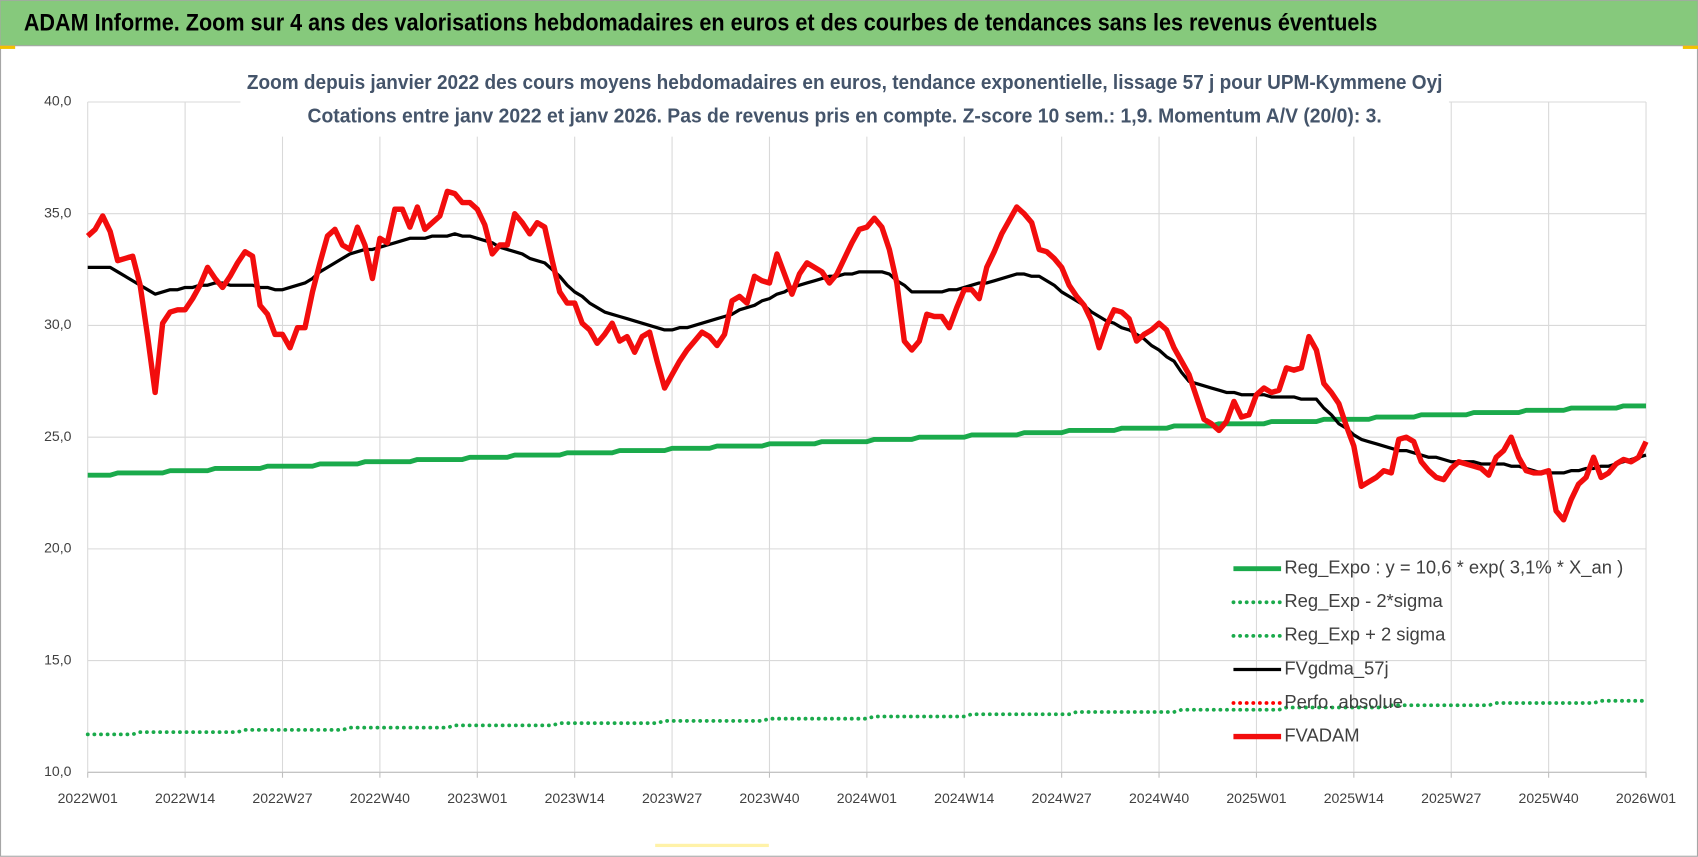 This screenshot has height=857, width=1698. I want to click on x-tick-label: 2025W27, so click(1451, 798).